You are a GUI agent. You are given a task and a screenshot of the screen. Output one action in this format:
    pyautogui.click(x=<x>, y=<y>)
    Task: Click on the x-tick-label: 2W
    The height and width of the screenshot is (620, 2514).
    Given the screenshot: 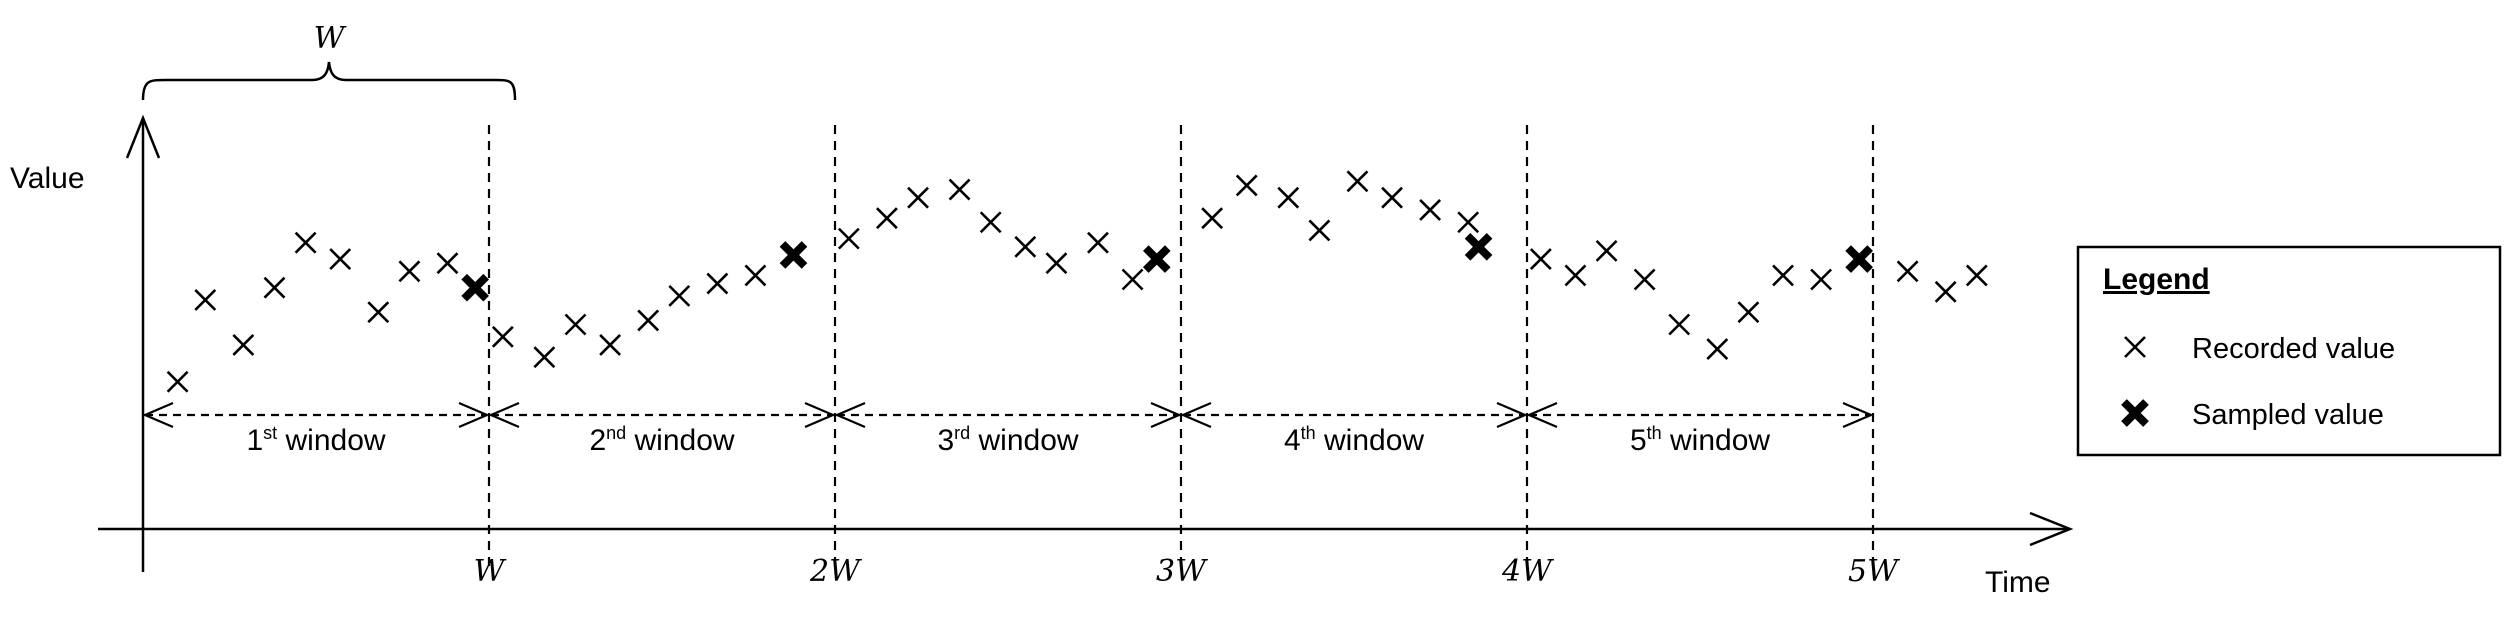 What is the action you would take?
    pyautogui.click(x=835, y=571)
    